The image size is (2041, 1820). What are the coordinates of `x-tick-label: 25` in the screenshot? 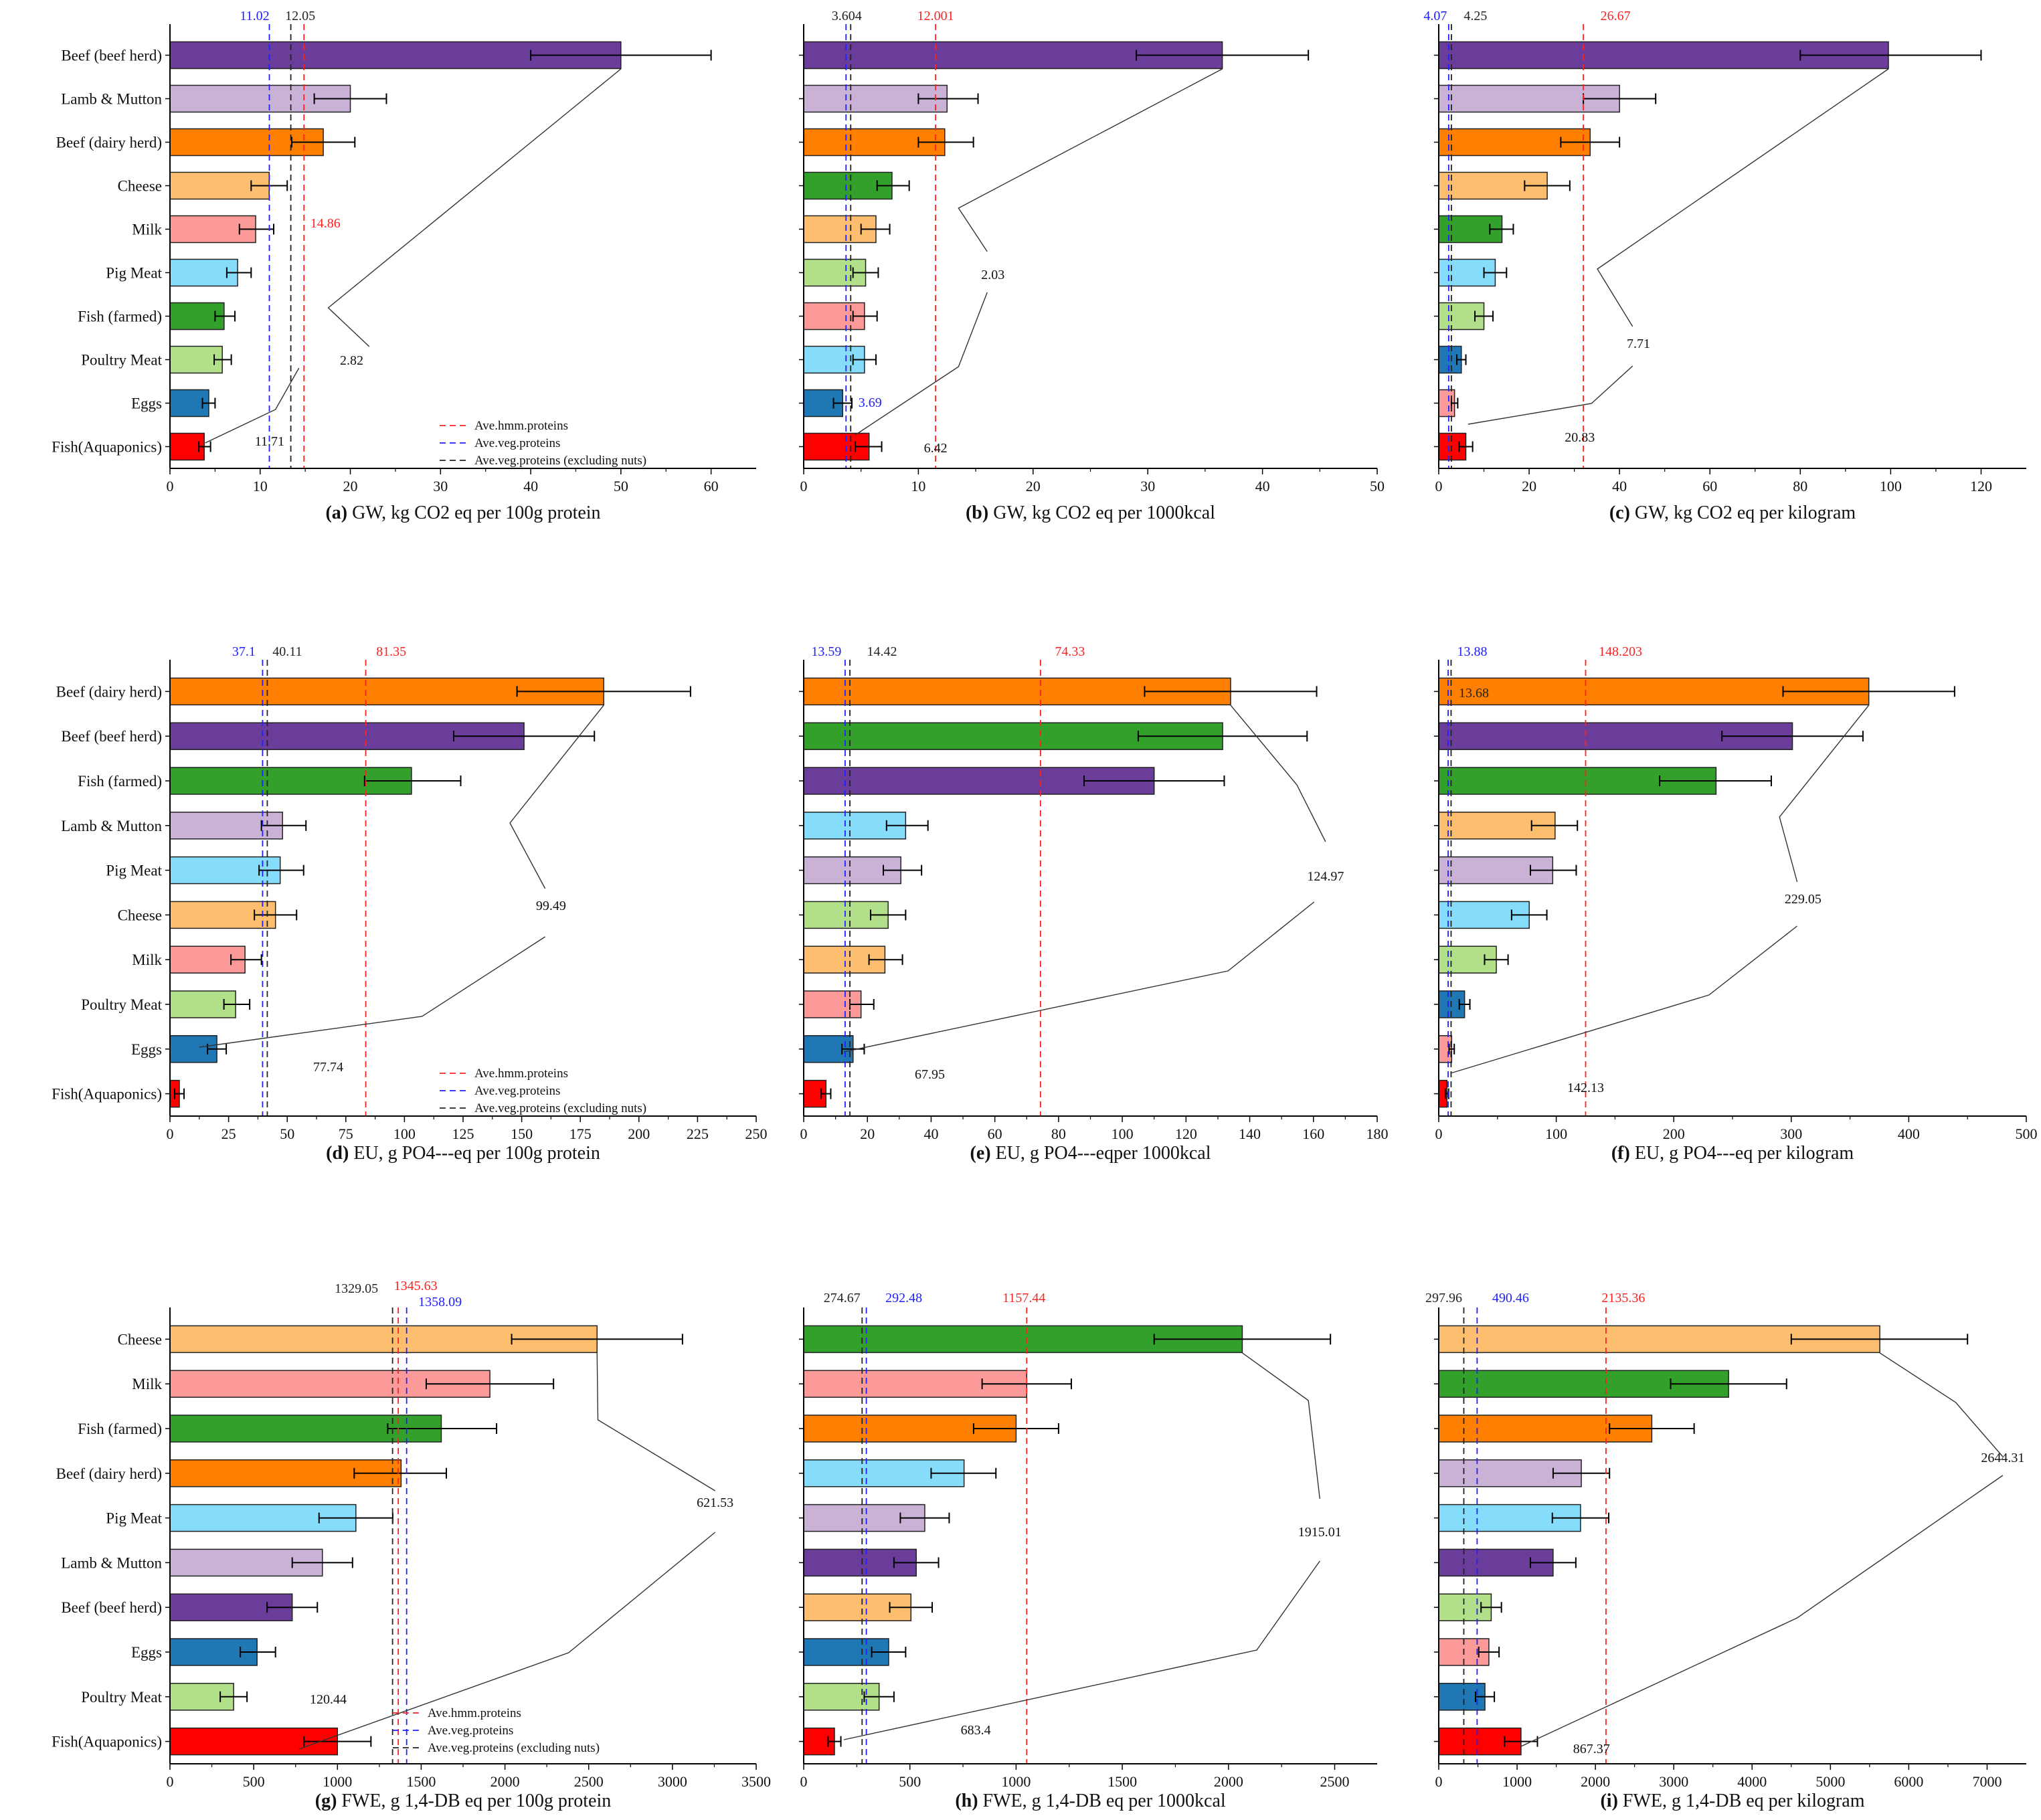 It's located at (229, 1133).